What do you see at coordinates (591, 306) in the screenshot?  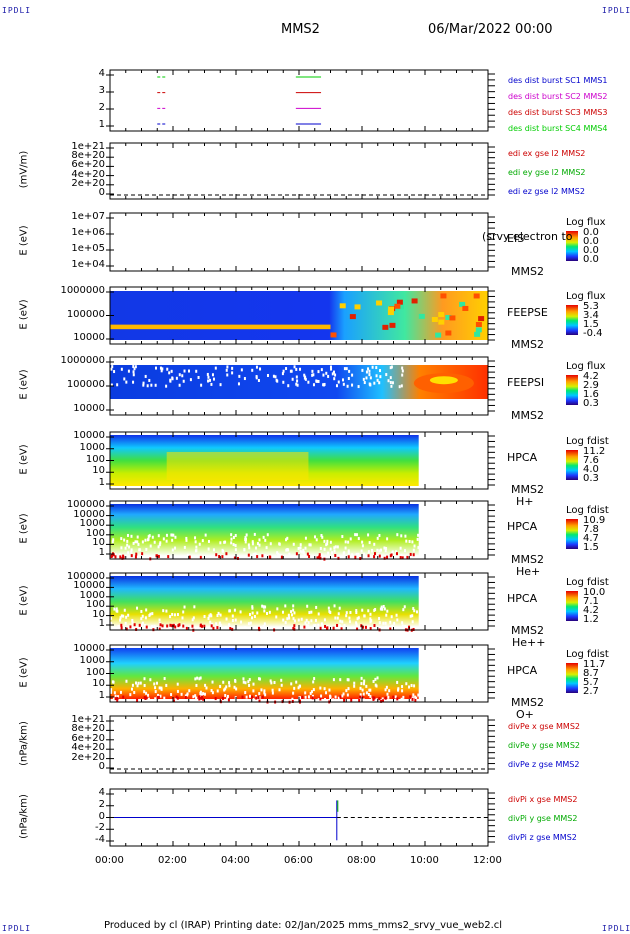 I see `colorbar-value: 5.3` at bounding box center [591, 306].